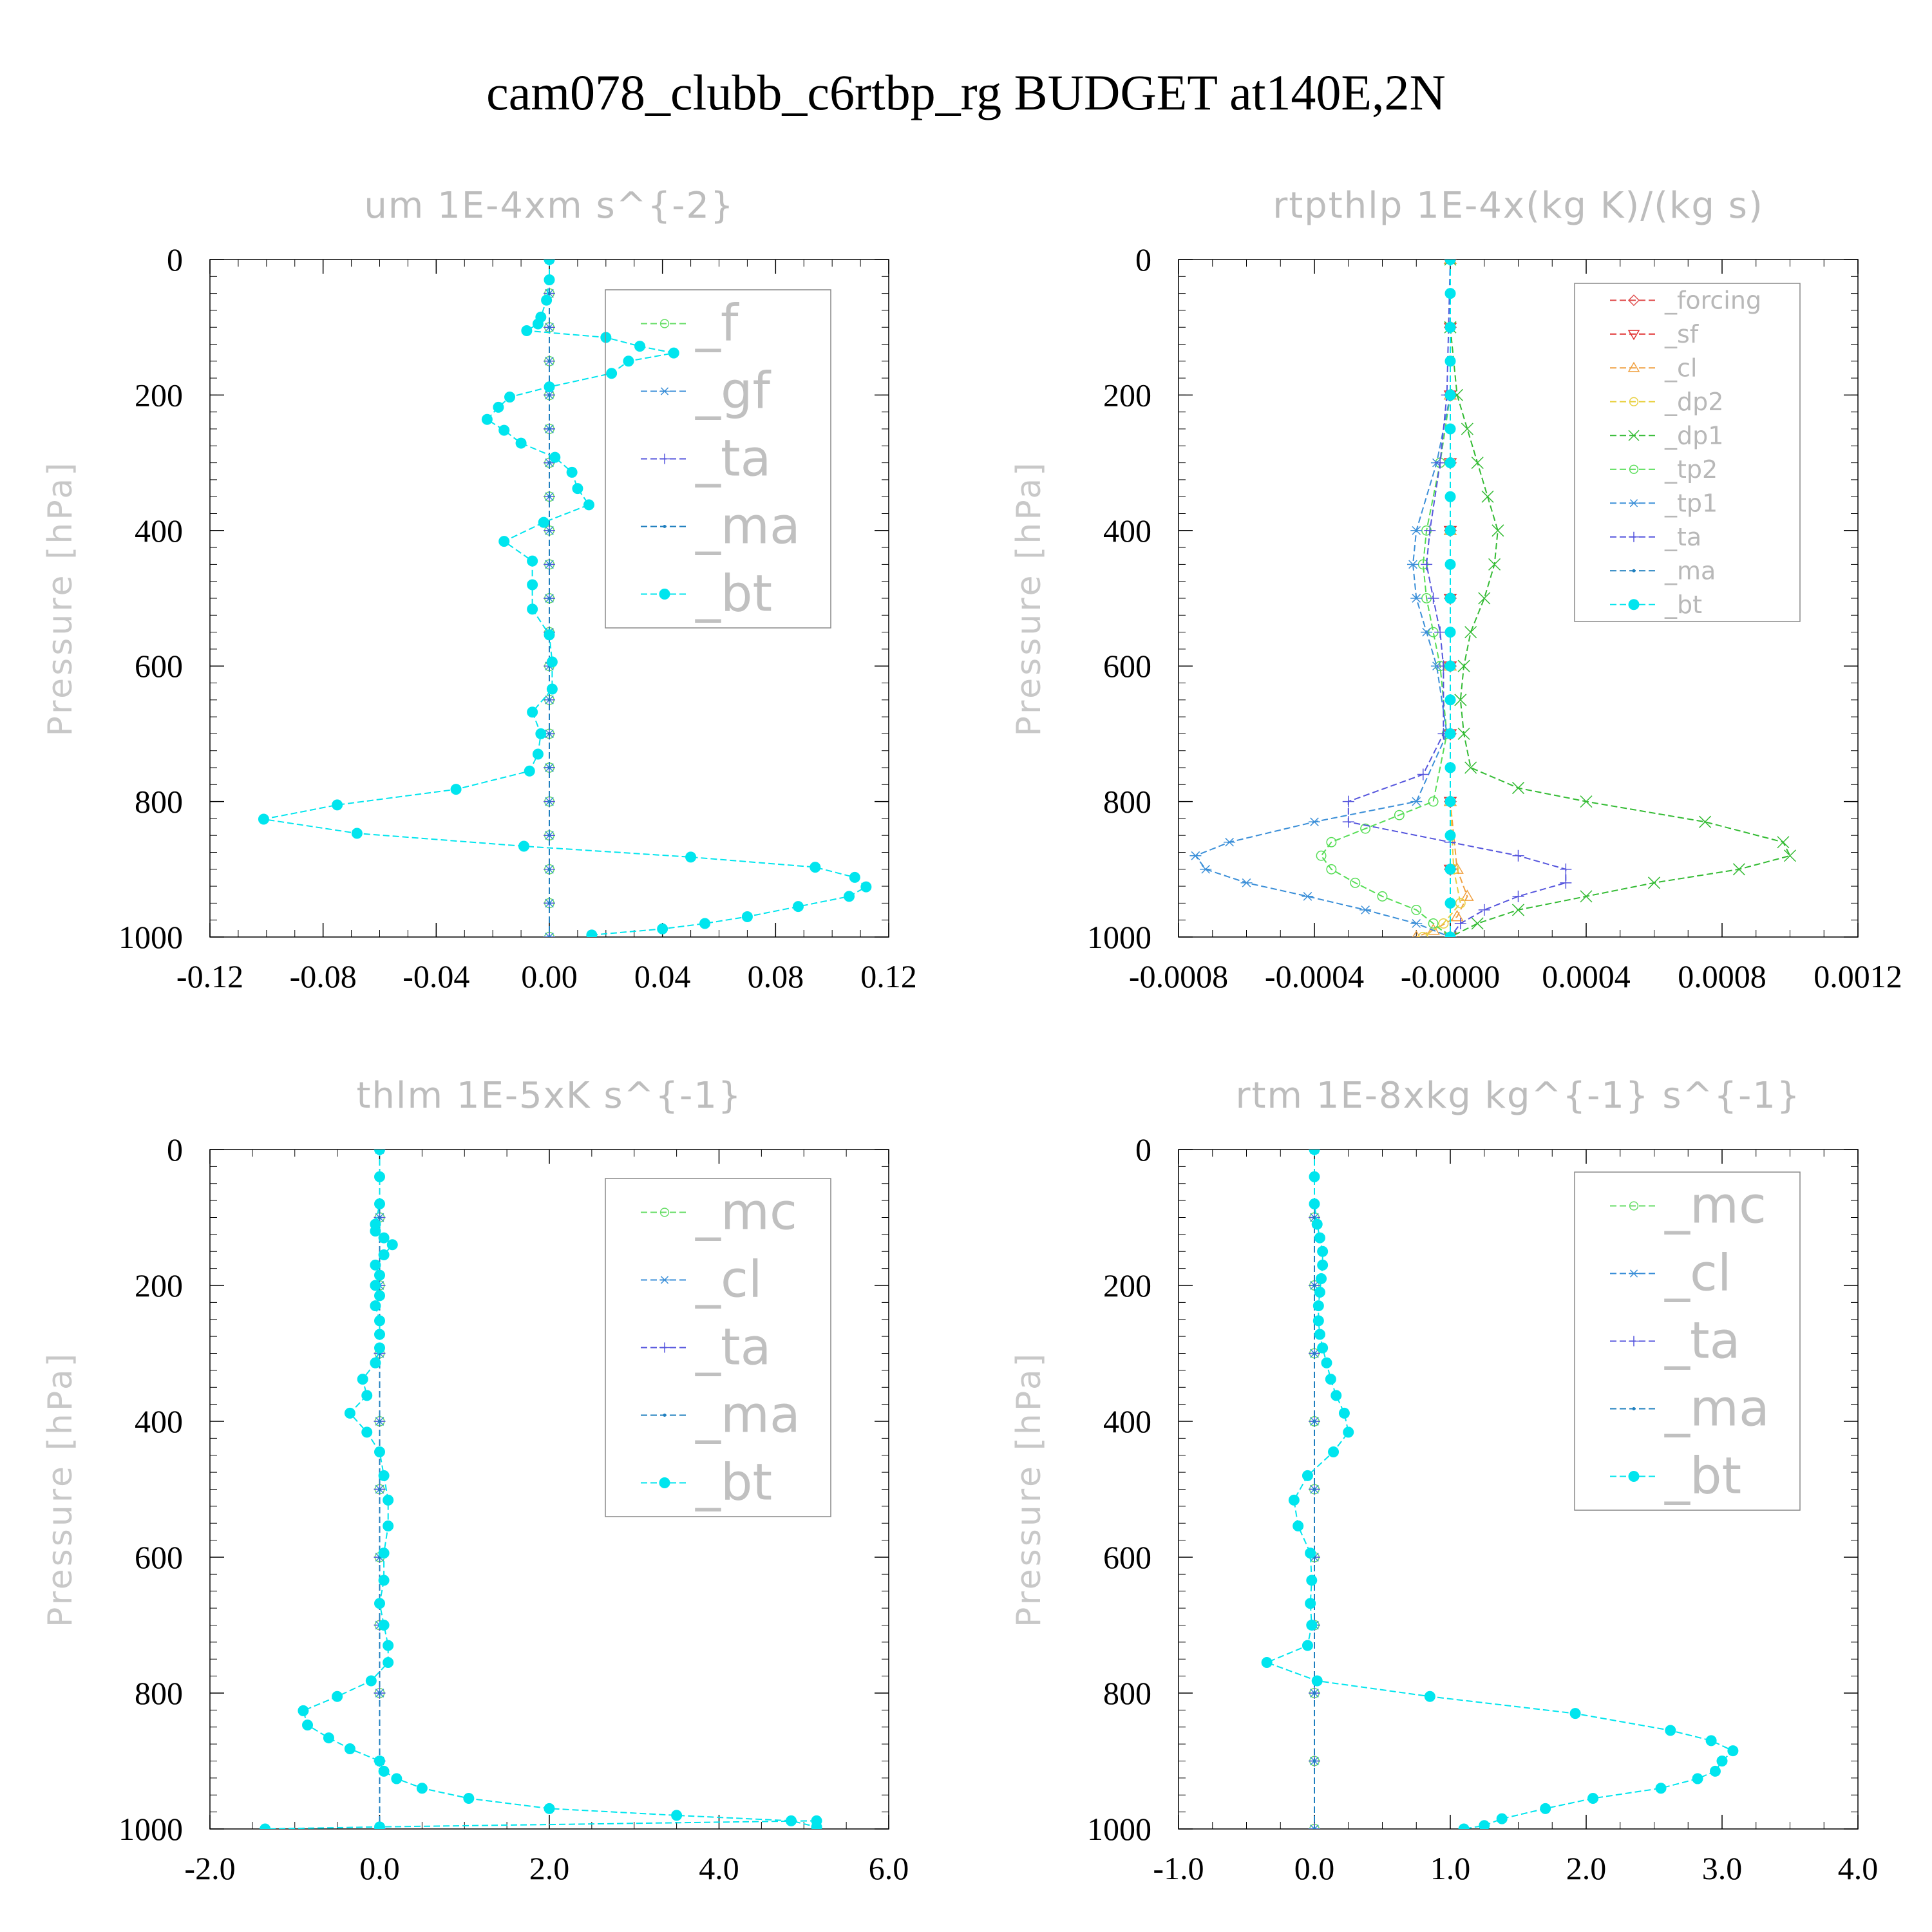 The width and height of the screenshot is (1932, 1932). I want to click on y-tick-label: 800, so click(159, 1693).